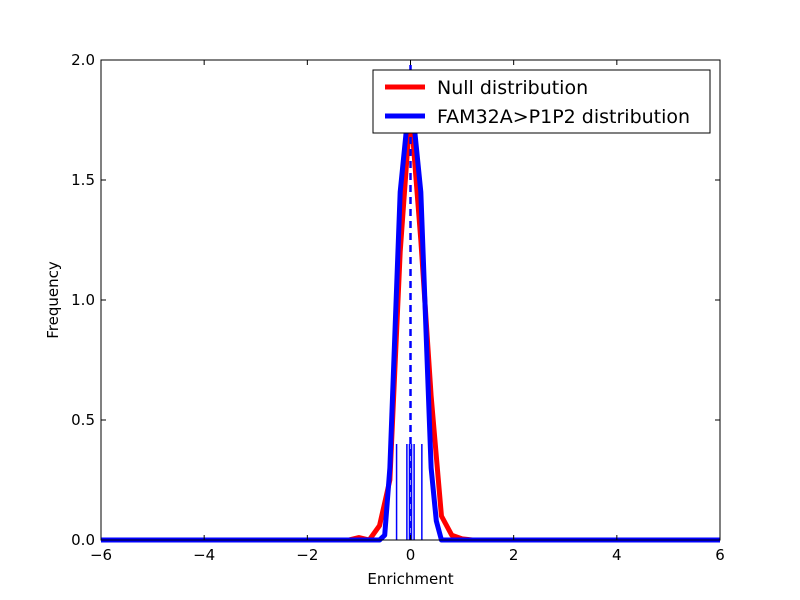 Image resolution: width=800 pixels, height=600 pixels. Describe the element at coordinates (83, 300) in the screenshot. I see `y-tick-label: 1.0` at that location.